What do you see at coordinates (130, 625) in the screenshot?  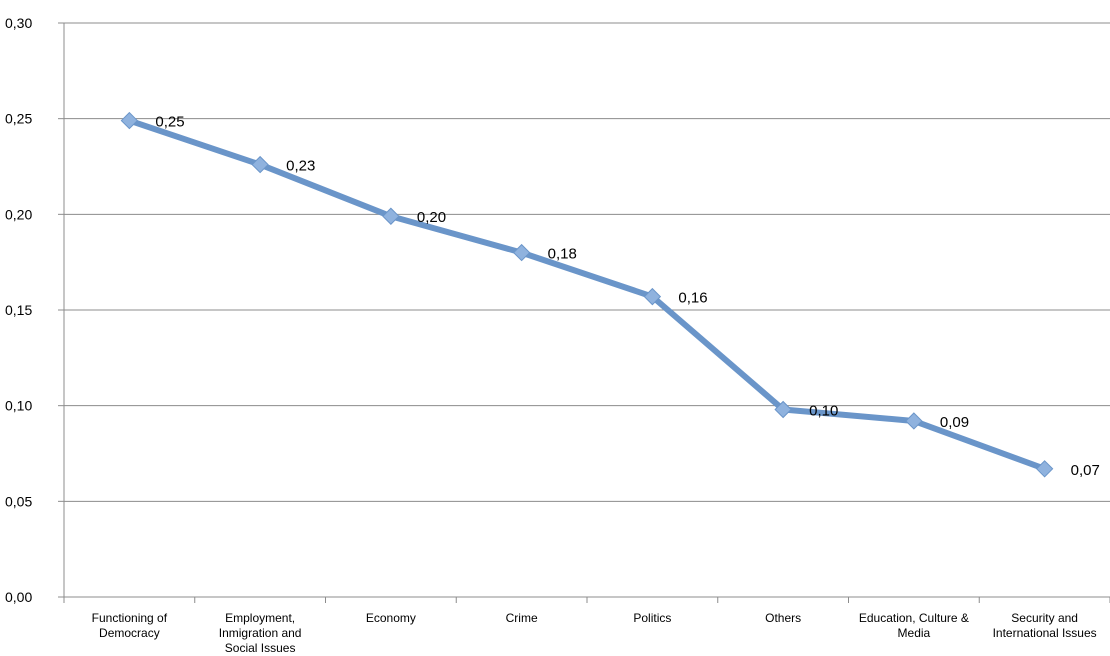 I see `x-tick-label: Functioning of Democracy` at bounding box center [130, 625].